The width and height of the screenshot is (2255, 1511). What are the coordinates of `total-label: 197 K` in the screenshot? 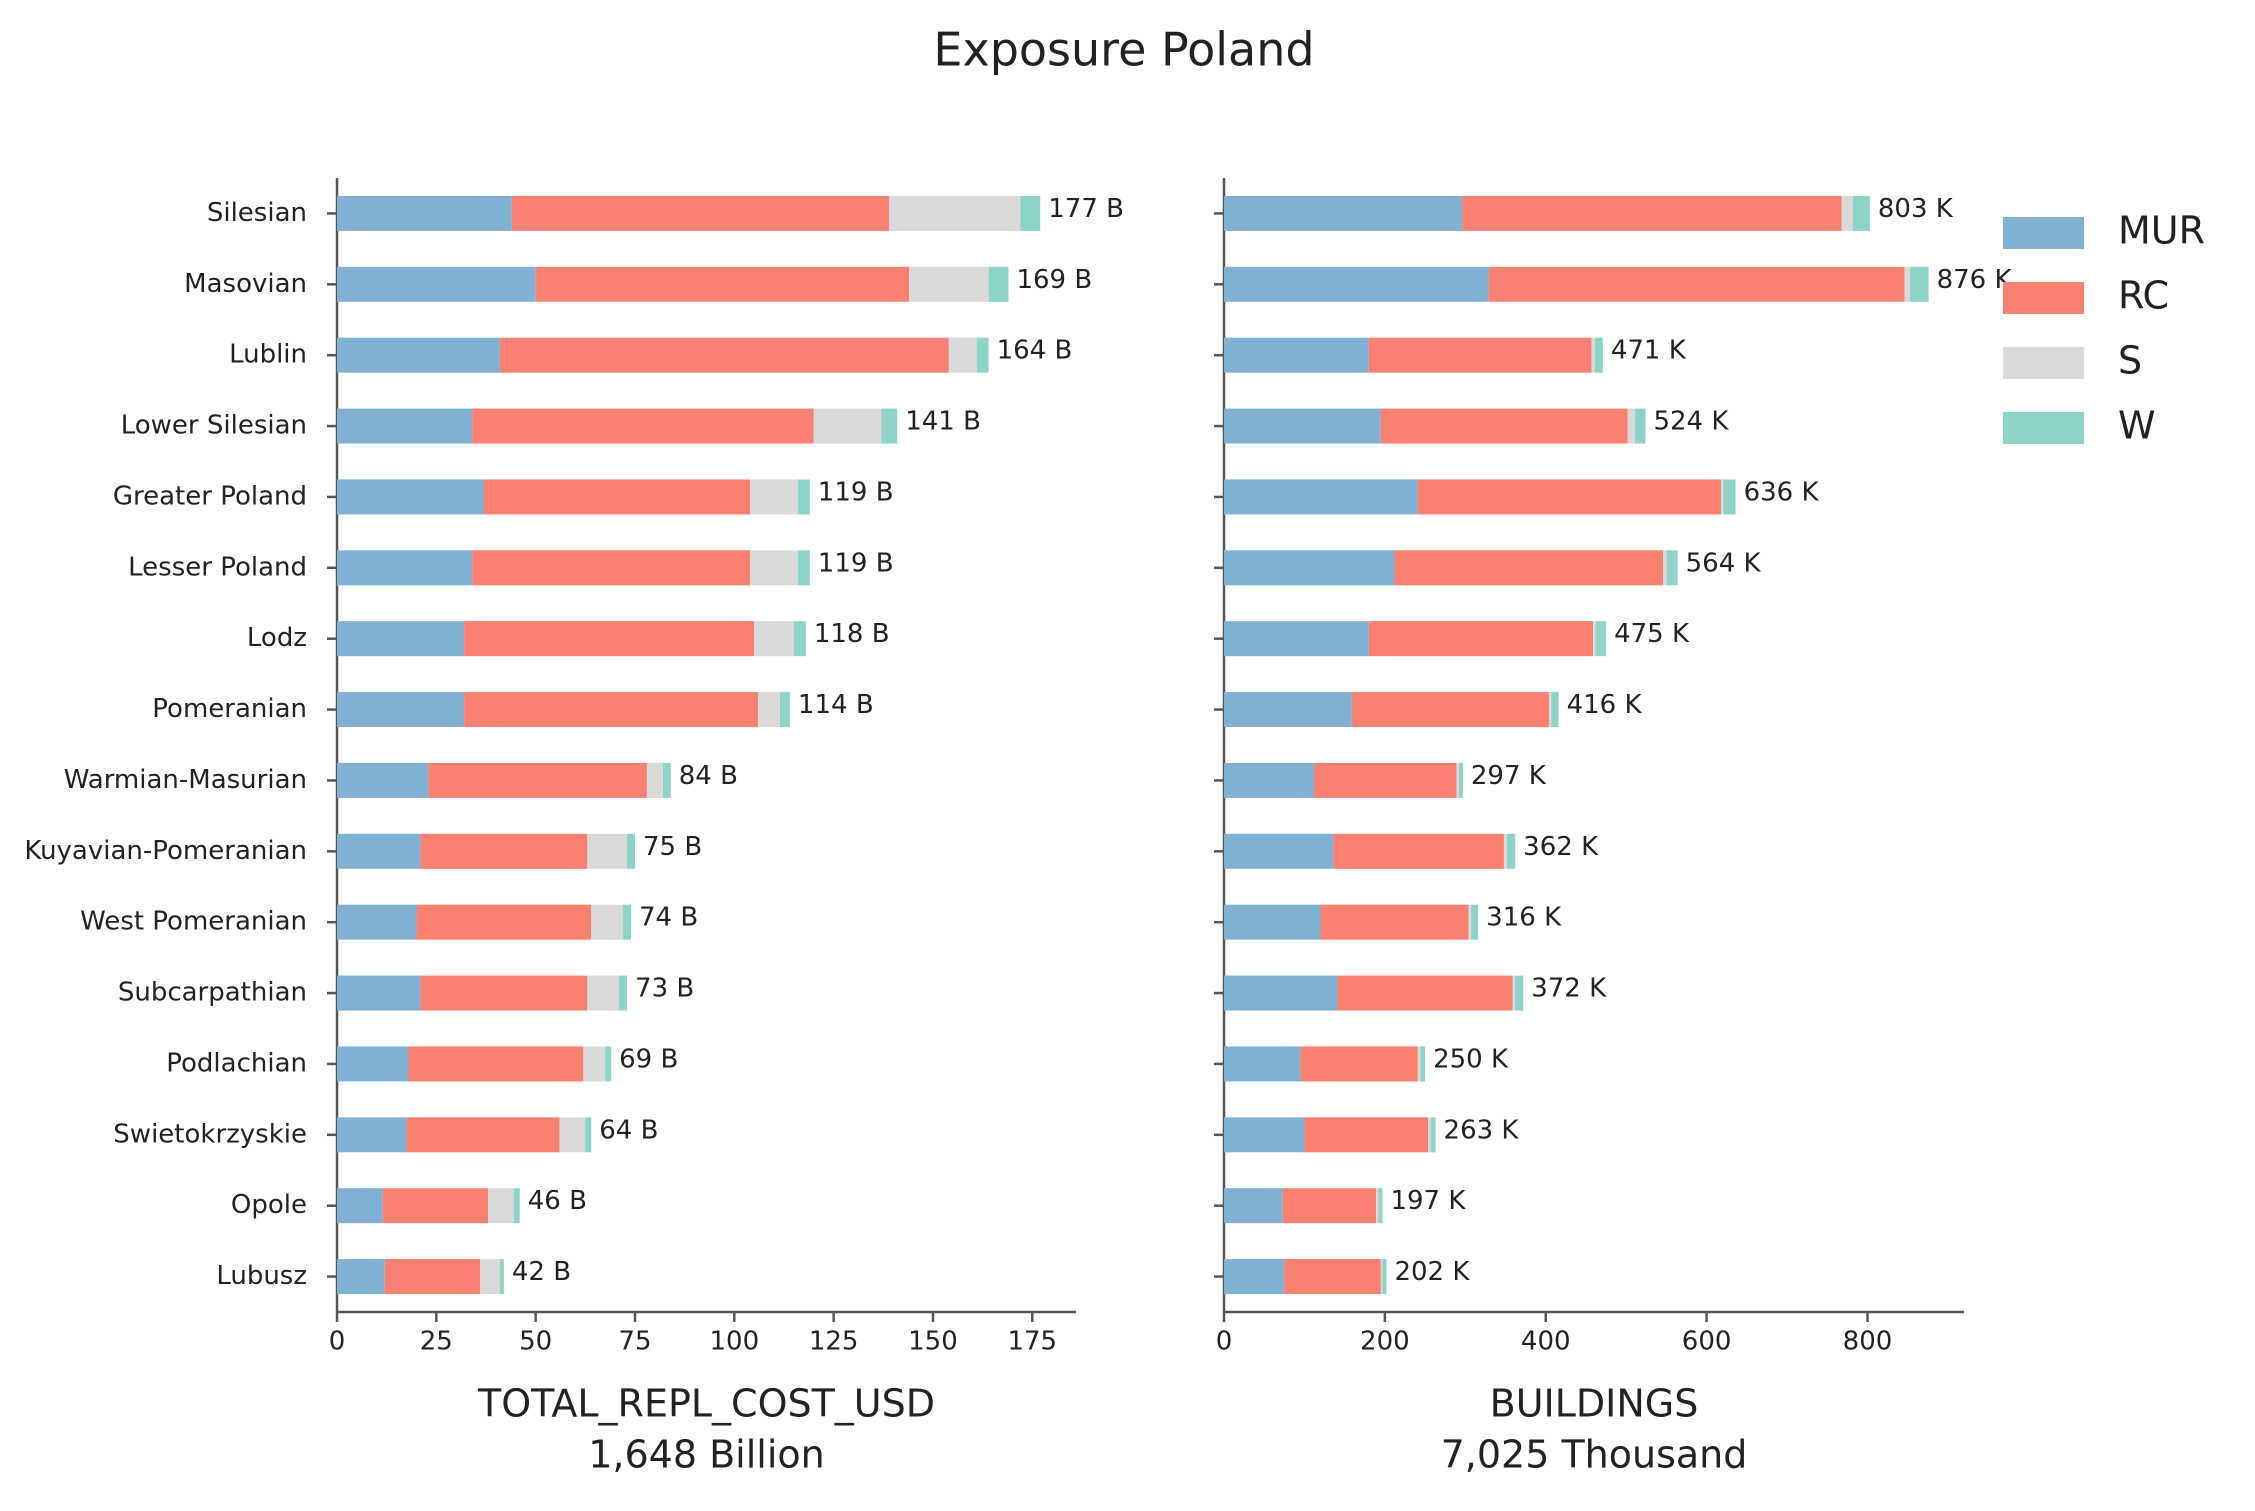 It's located at (1428, 1201).